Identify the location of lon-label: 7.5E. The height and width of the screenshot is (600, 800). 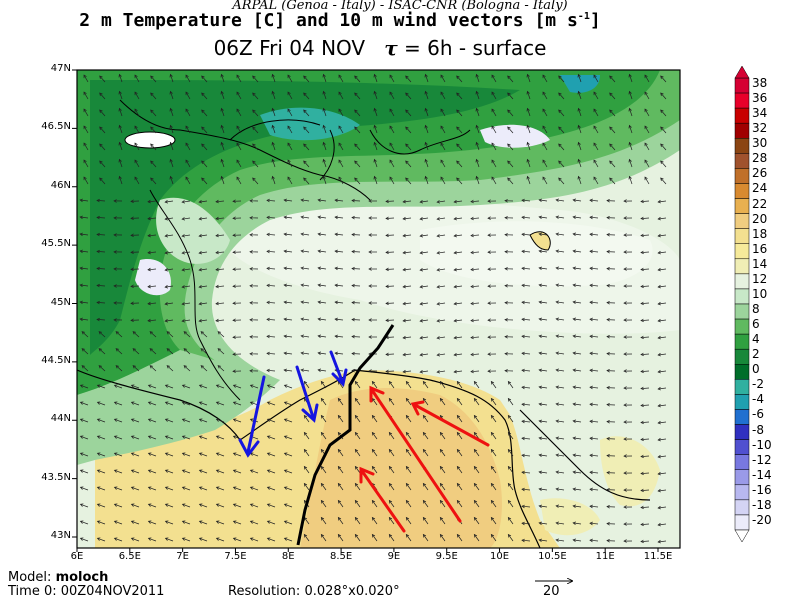
(235, 556).